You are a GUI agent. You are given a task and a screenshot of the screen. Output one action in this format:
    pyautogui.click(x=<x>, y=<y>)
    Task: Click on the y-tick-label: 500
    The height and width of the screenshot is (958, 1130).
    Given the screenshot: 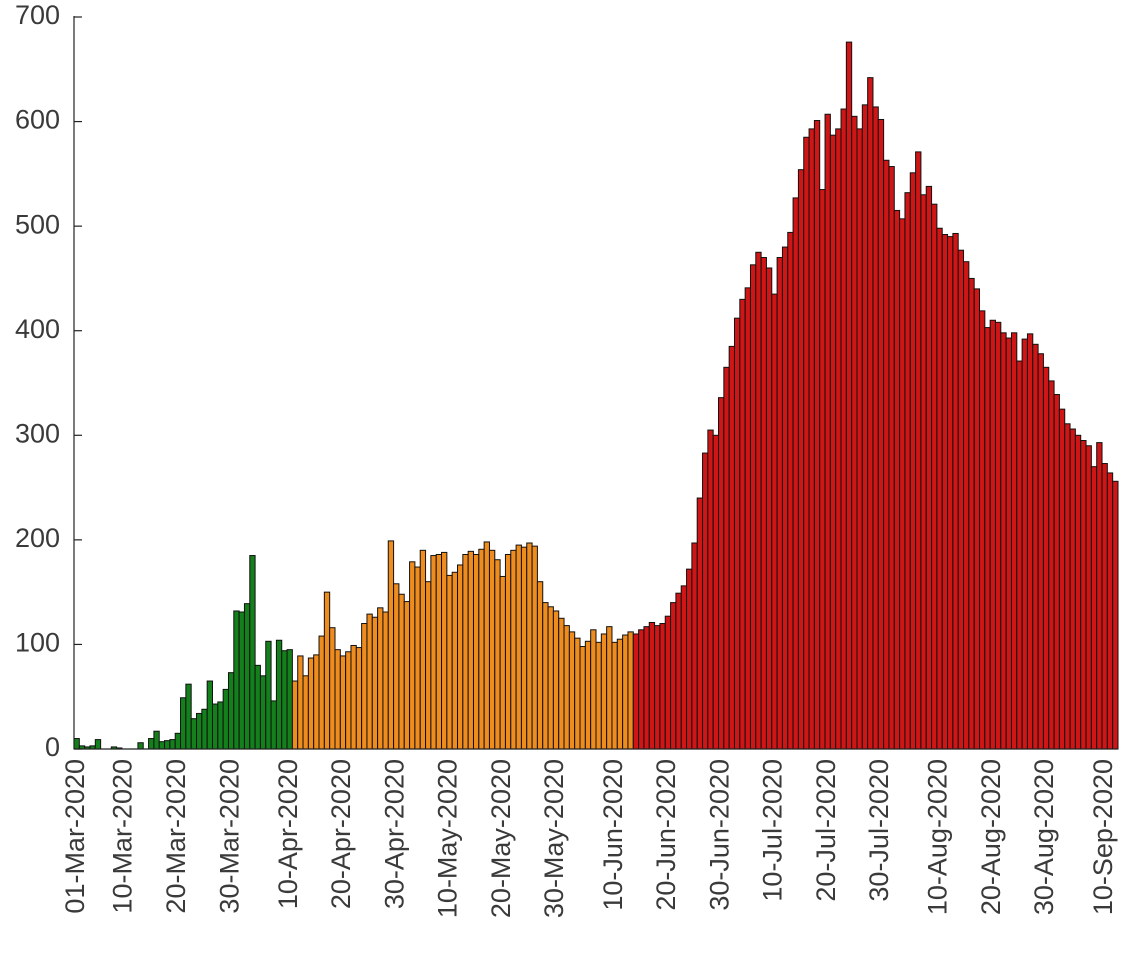 What is the action you would take?
    pyautogui.click(x=37, y=224)
    